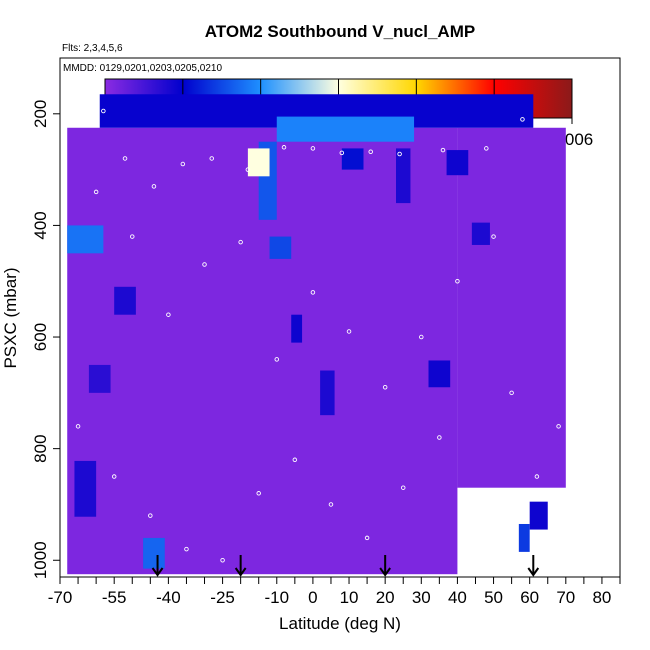 This screenshot has height=650, width=650. Describe the element at coordinates (40, 114) in the screenshot. I see `y-tick-label: 200` at that location.